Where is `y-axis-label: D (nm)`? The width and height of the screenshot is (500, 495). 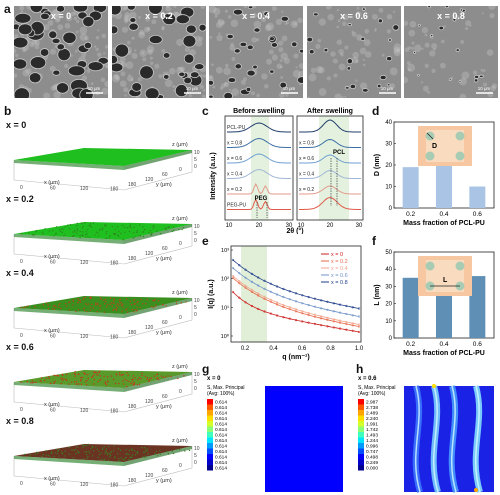
y-axis-label: D (nm) is located at coordinates (377, 165).